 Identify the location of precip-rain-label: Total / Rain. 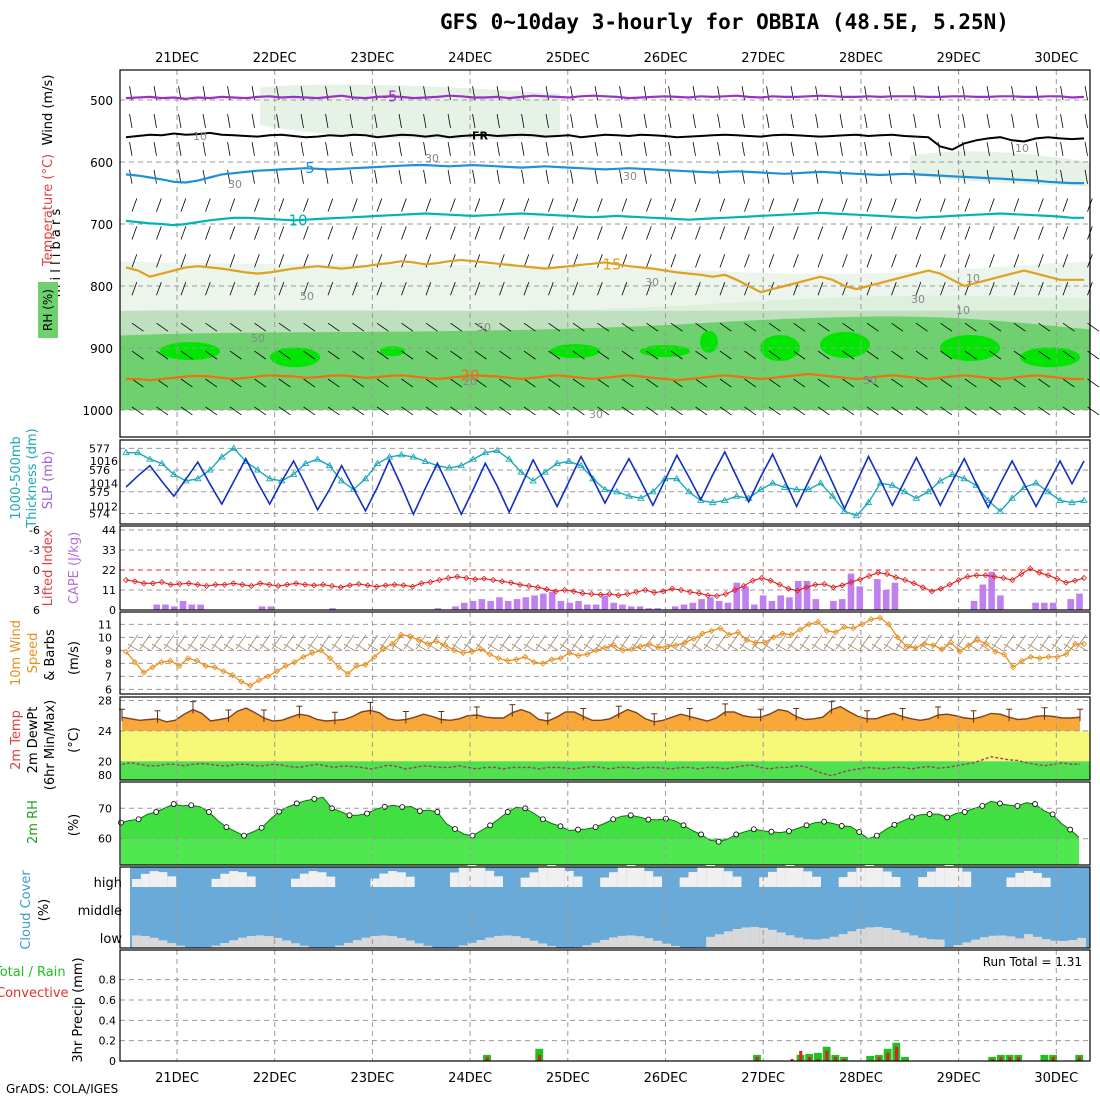
(33, 972).